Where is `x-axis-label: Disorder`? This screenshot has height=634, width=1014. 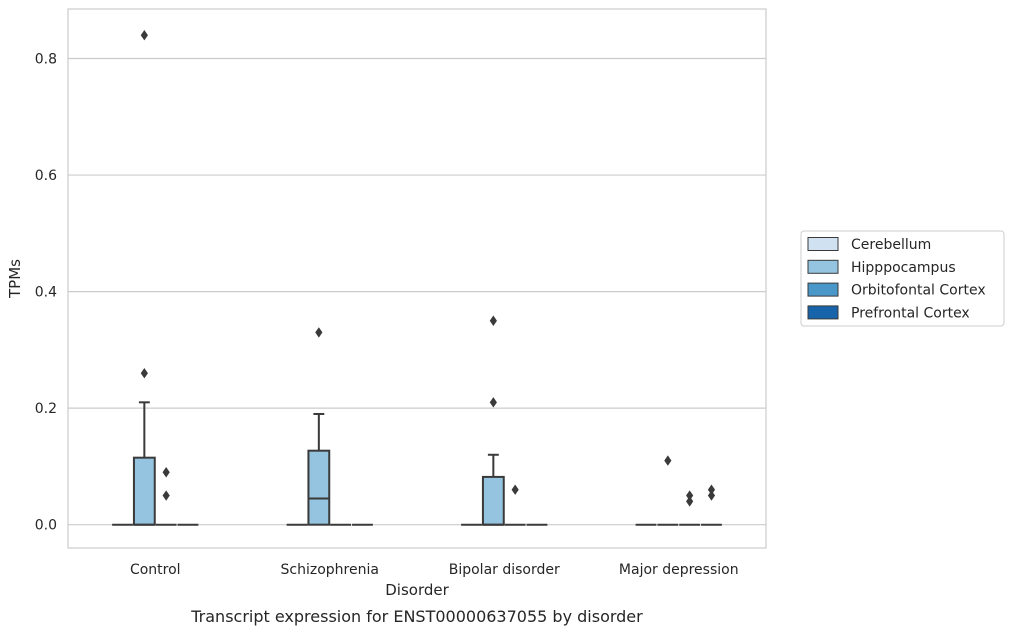
x-axis-label: Disorder is located at coordinates (417, 590).